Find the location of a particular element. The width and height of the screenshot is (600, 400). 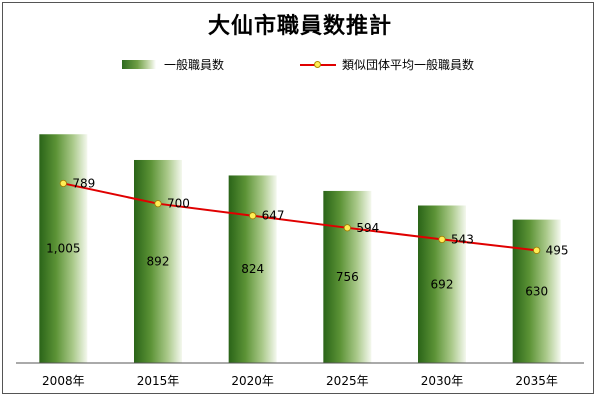

legend-item-line: 類似団体平均一般職員数 is located at coordinates (387, 64).